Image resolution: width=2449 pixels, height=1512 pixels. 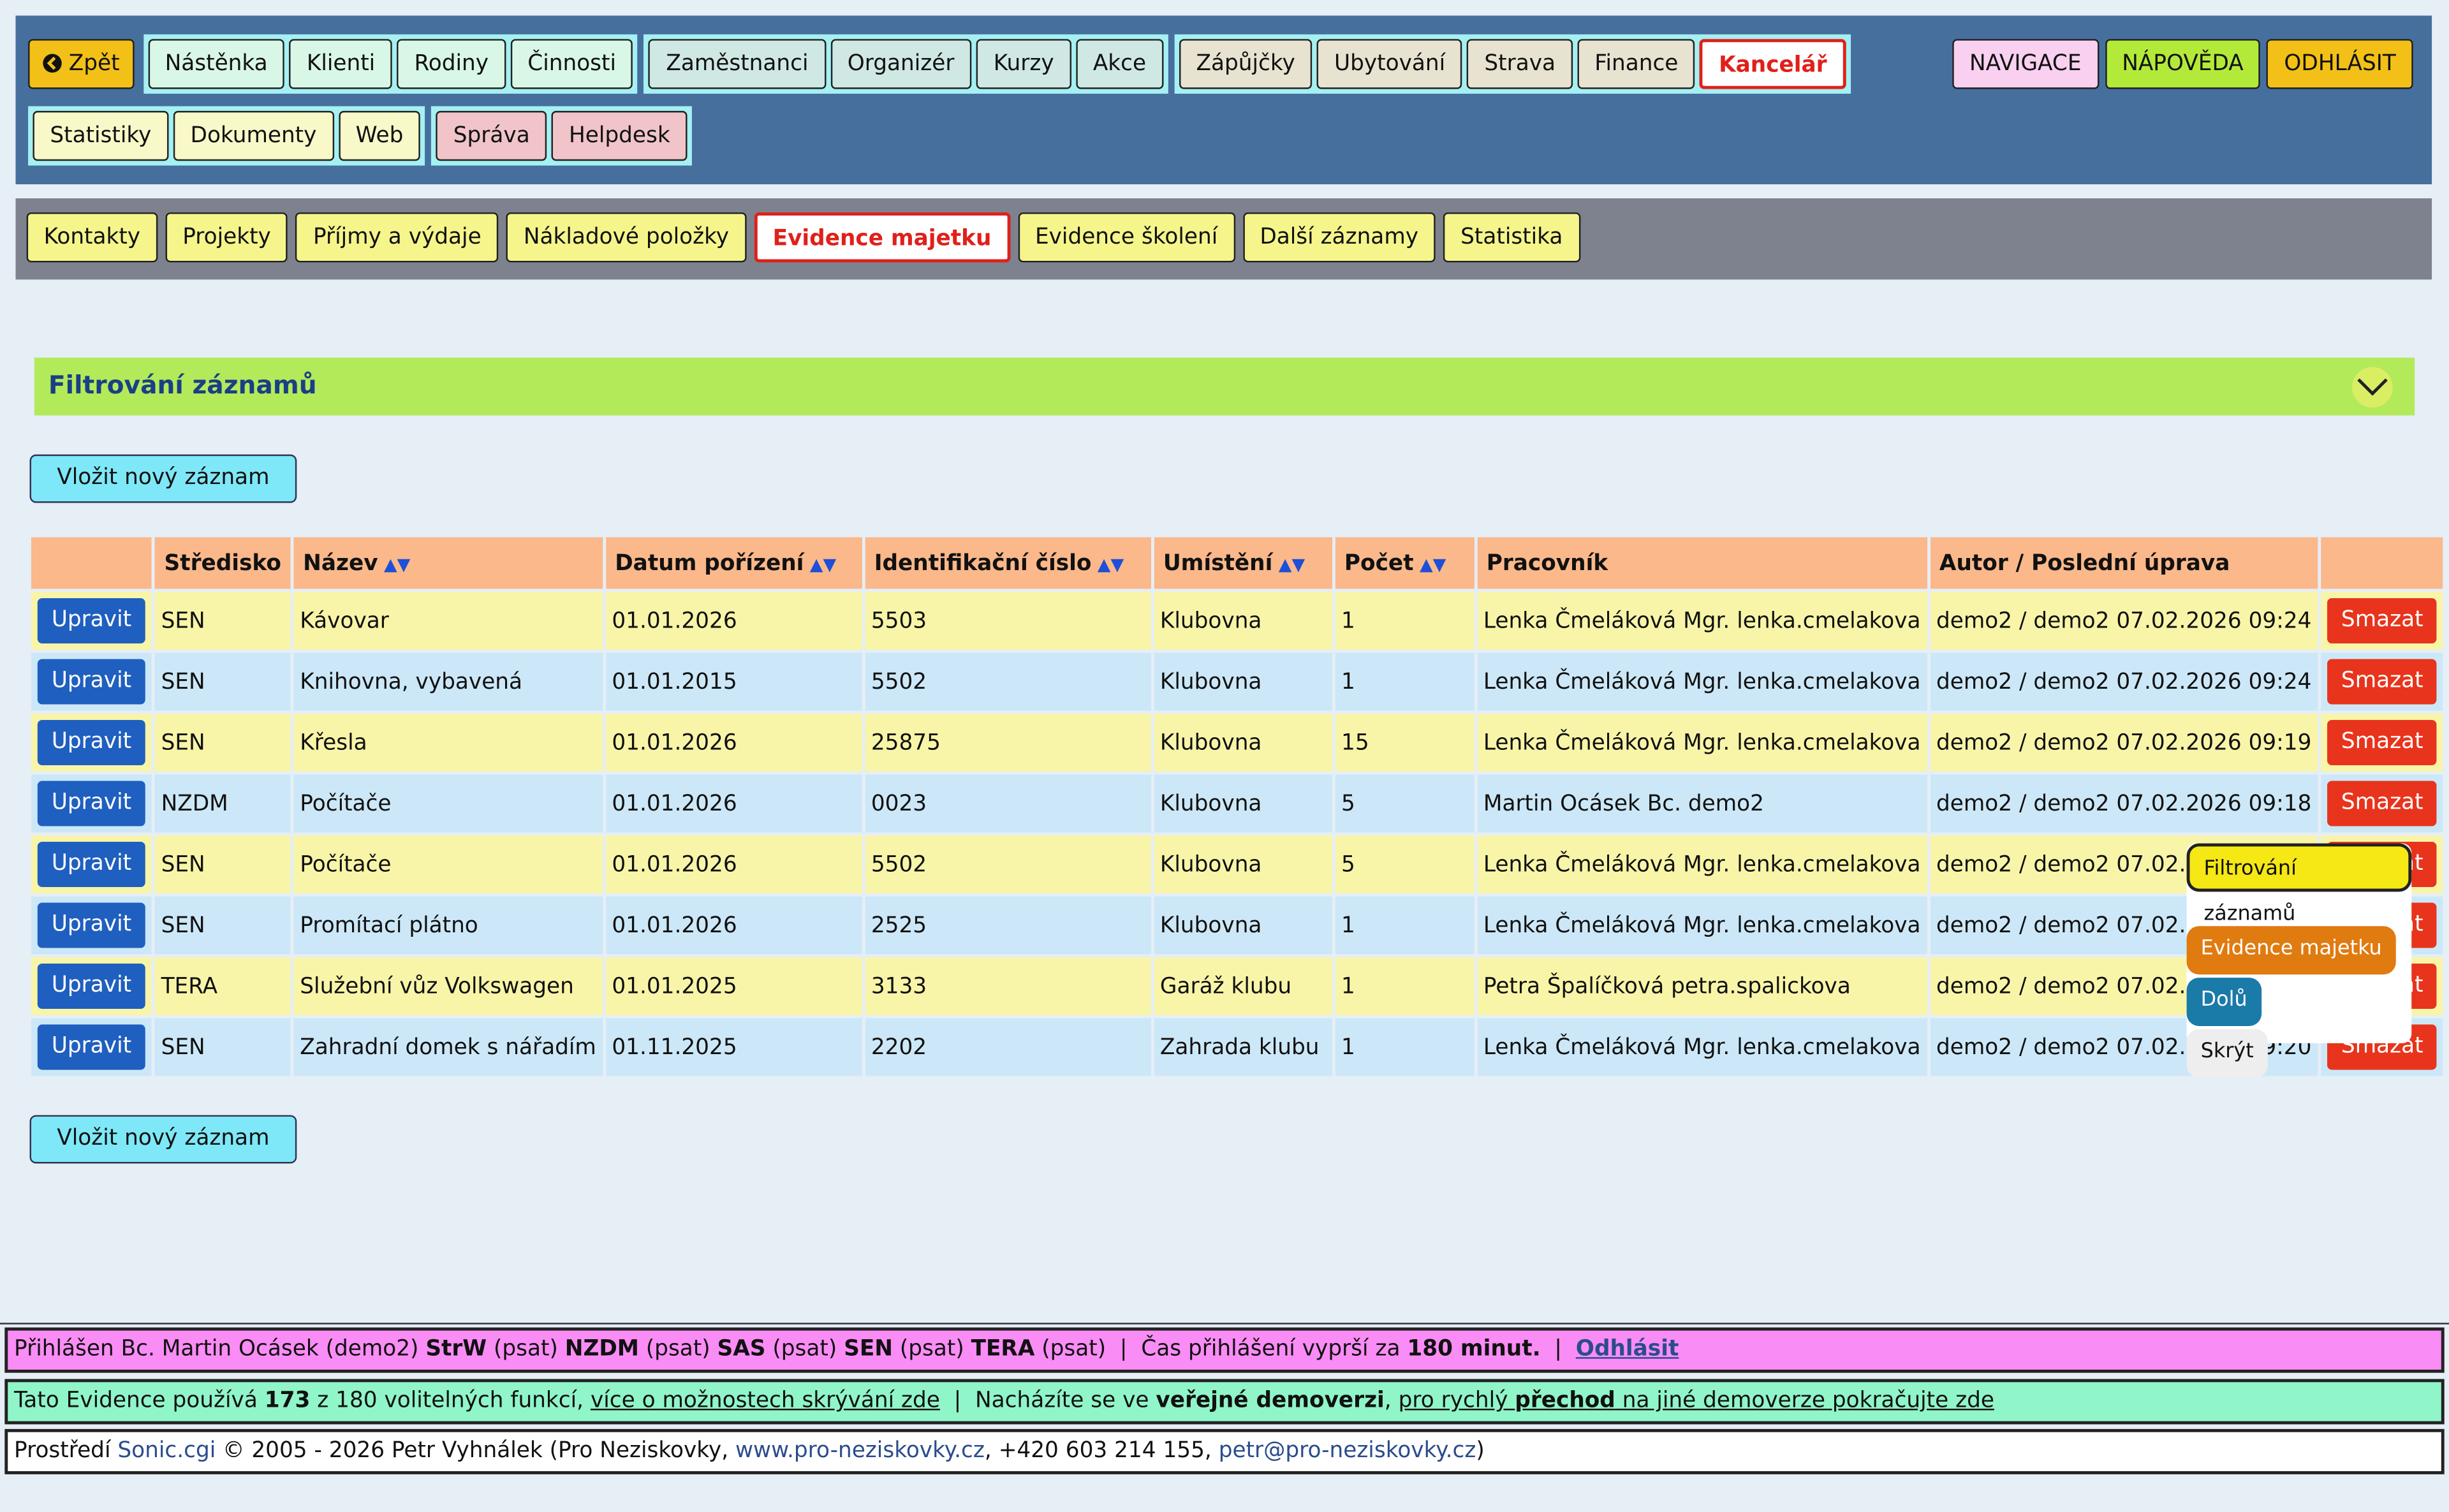 I want to click on nav-button: Akce, so click(x=1120, y=64).